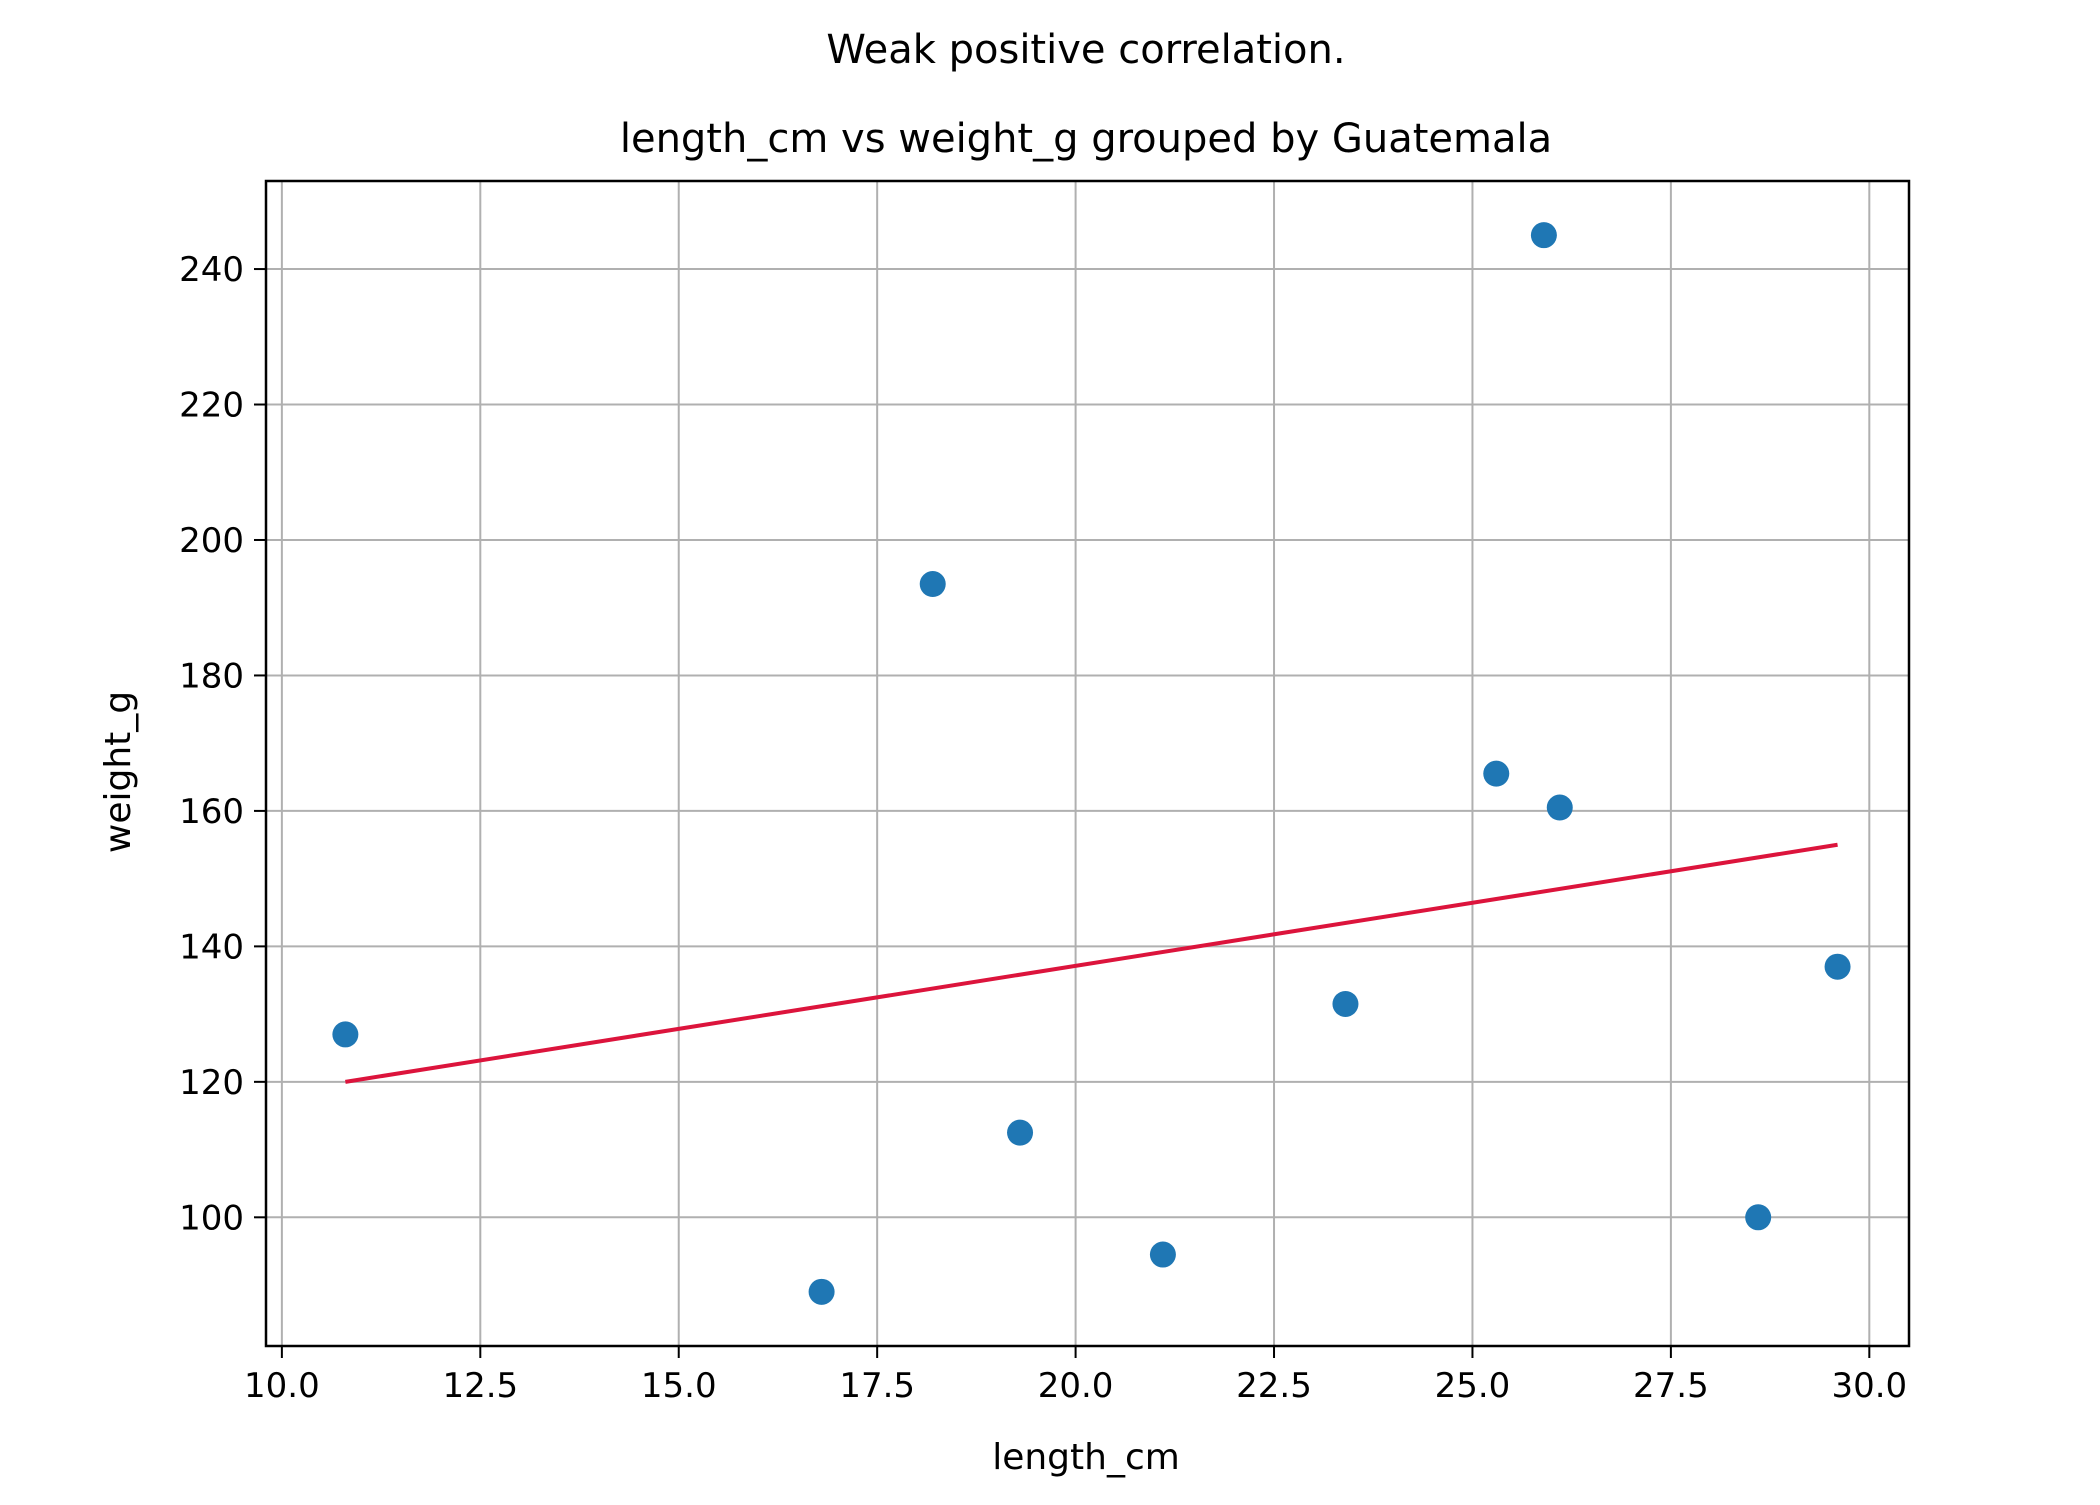 Image resolution: width=2100 pixels, height=1505 pixels. I want to click on x-tick-label: 25.0, so click(1473, 1386).